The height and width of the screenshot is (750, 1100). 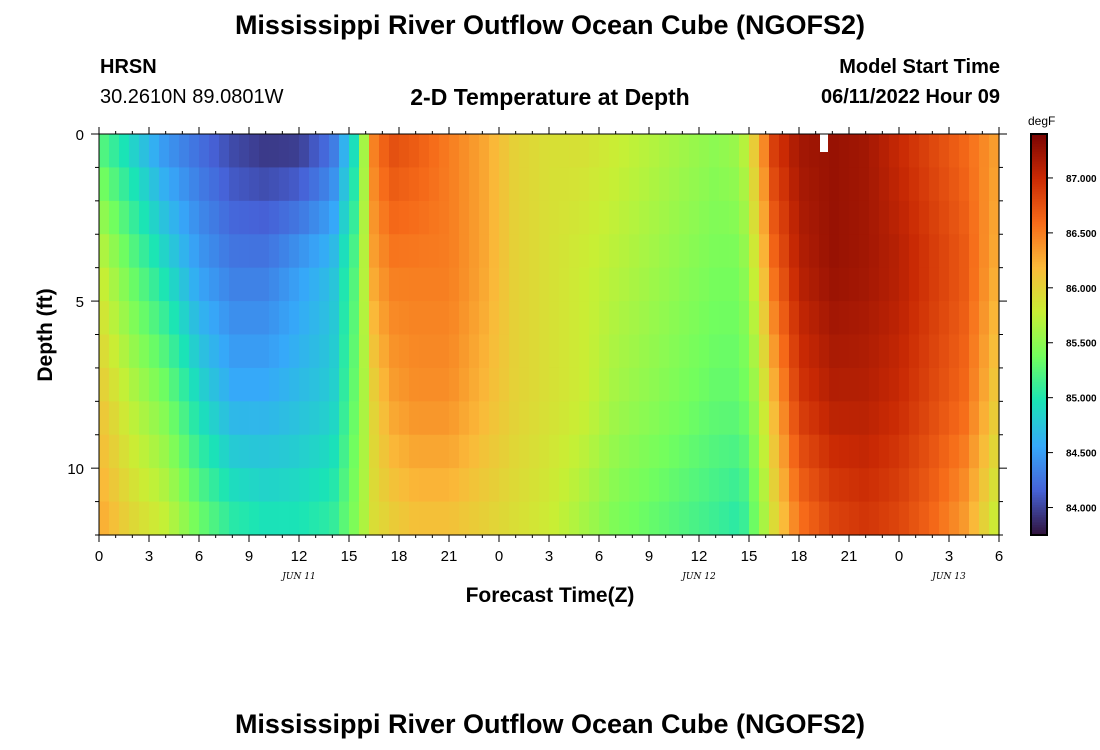 What do you see at coordinates (1042, 121) in the screenshot?
I see `colorbar-unit-label: degF` at bounding box center [1042, 121].